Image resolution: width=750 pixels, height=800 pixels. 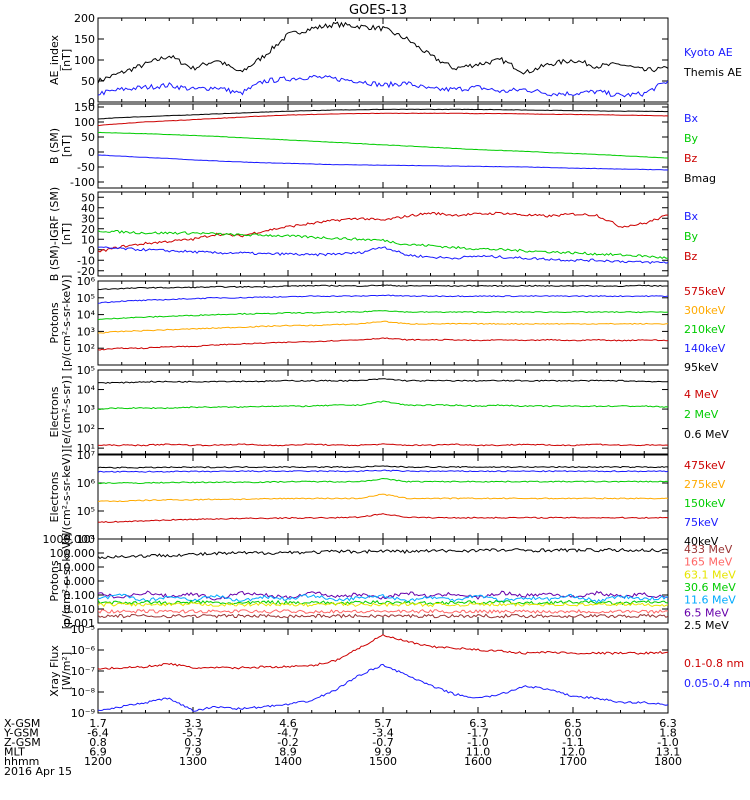 I want to click on series-11-6-mev, so click(x=383, y=598).